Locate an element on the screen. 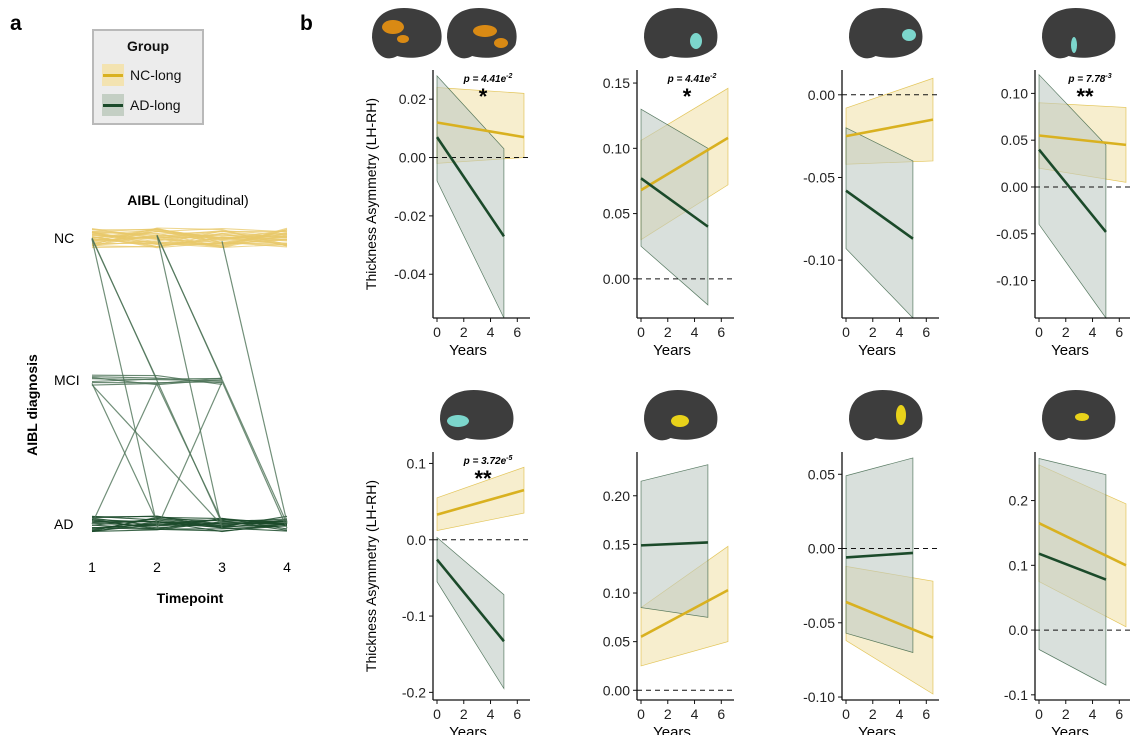 Image resolution: width=1130 pixels, height=735 pixels. y-tick-label: -0.02 is located at coordinates (410, 216).